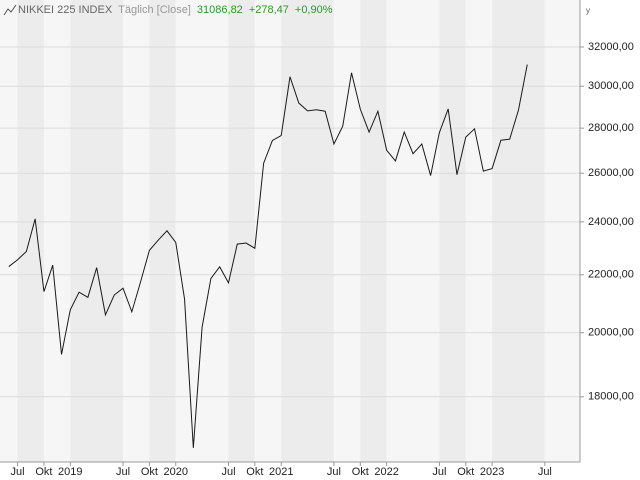 This screenshot has width=640, height=480. Describe the element at coordinates (611, 86) in the screenshot. I see `y-tick-label: 30000,00` at that location.